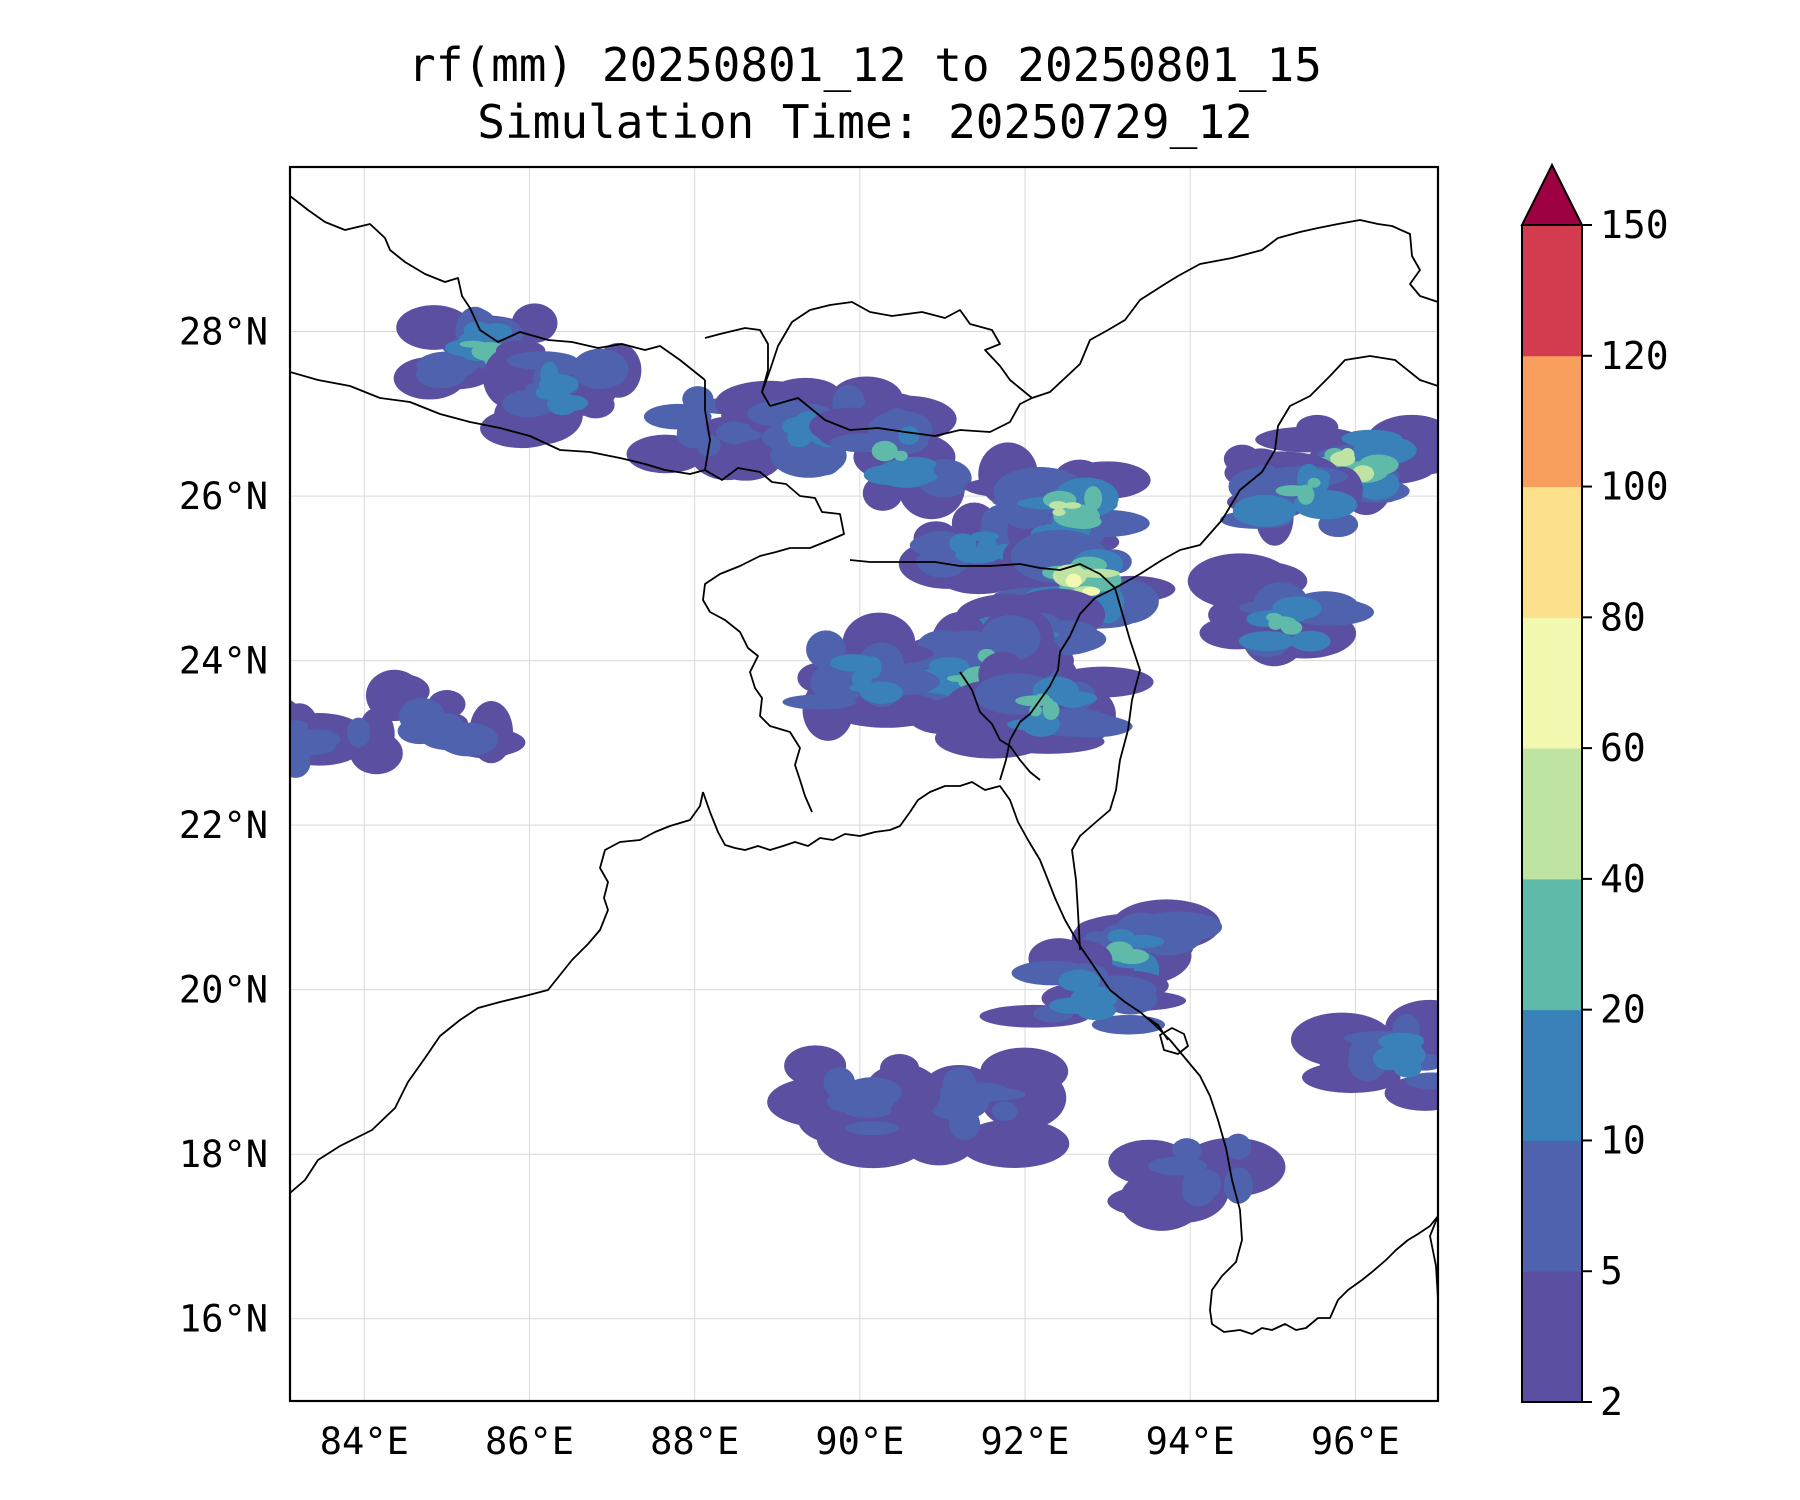 Image resolution: width=1800 pixels, height=1500 pixels. What do you see at coordinates (865, 65) in the screenshot?
I see `title-line-1: rf(mm) 20250801_12 to 20250801_15` at bounding box center [865, 65].